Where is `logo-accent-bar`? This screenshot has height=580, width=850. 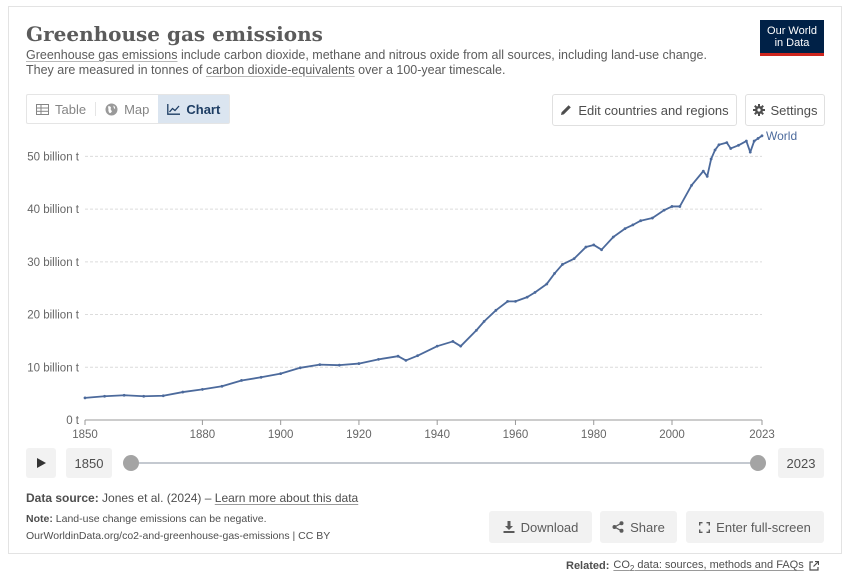 logo-accent-bar is located at coordinates (792, 54).